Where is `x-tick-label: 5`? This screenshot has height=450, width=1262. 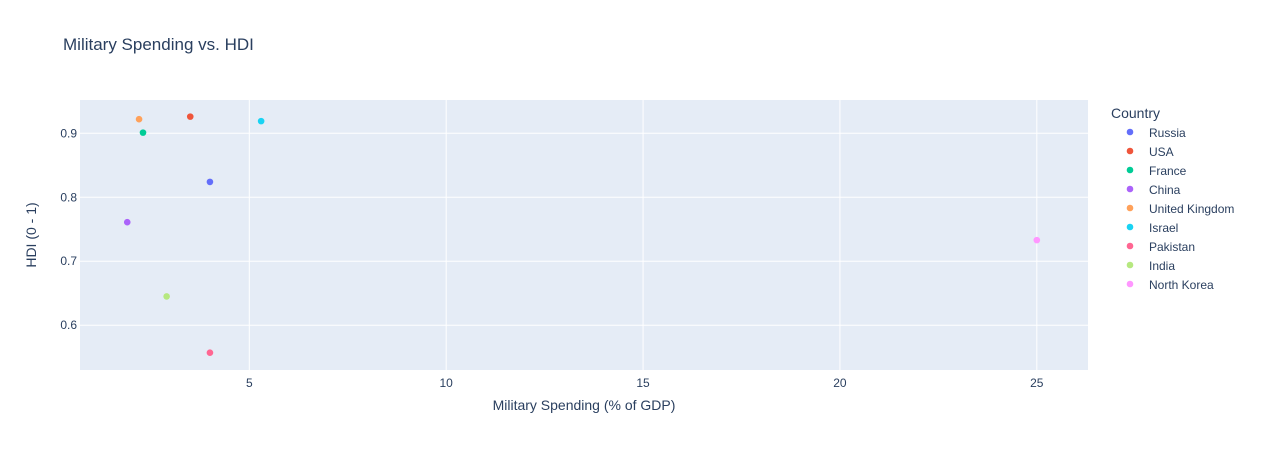
x-tick-label: 5 is located at coordinates (249, 383).